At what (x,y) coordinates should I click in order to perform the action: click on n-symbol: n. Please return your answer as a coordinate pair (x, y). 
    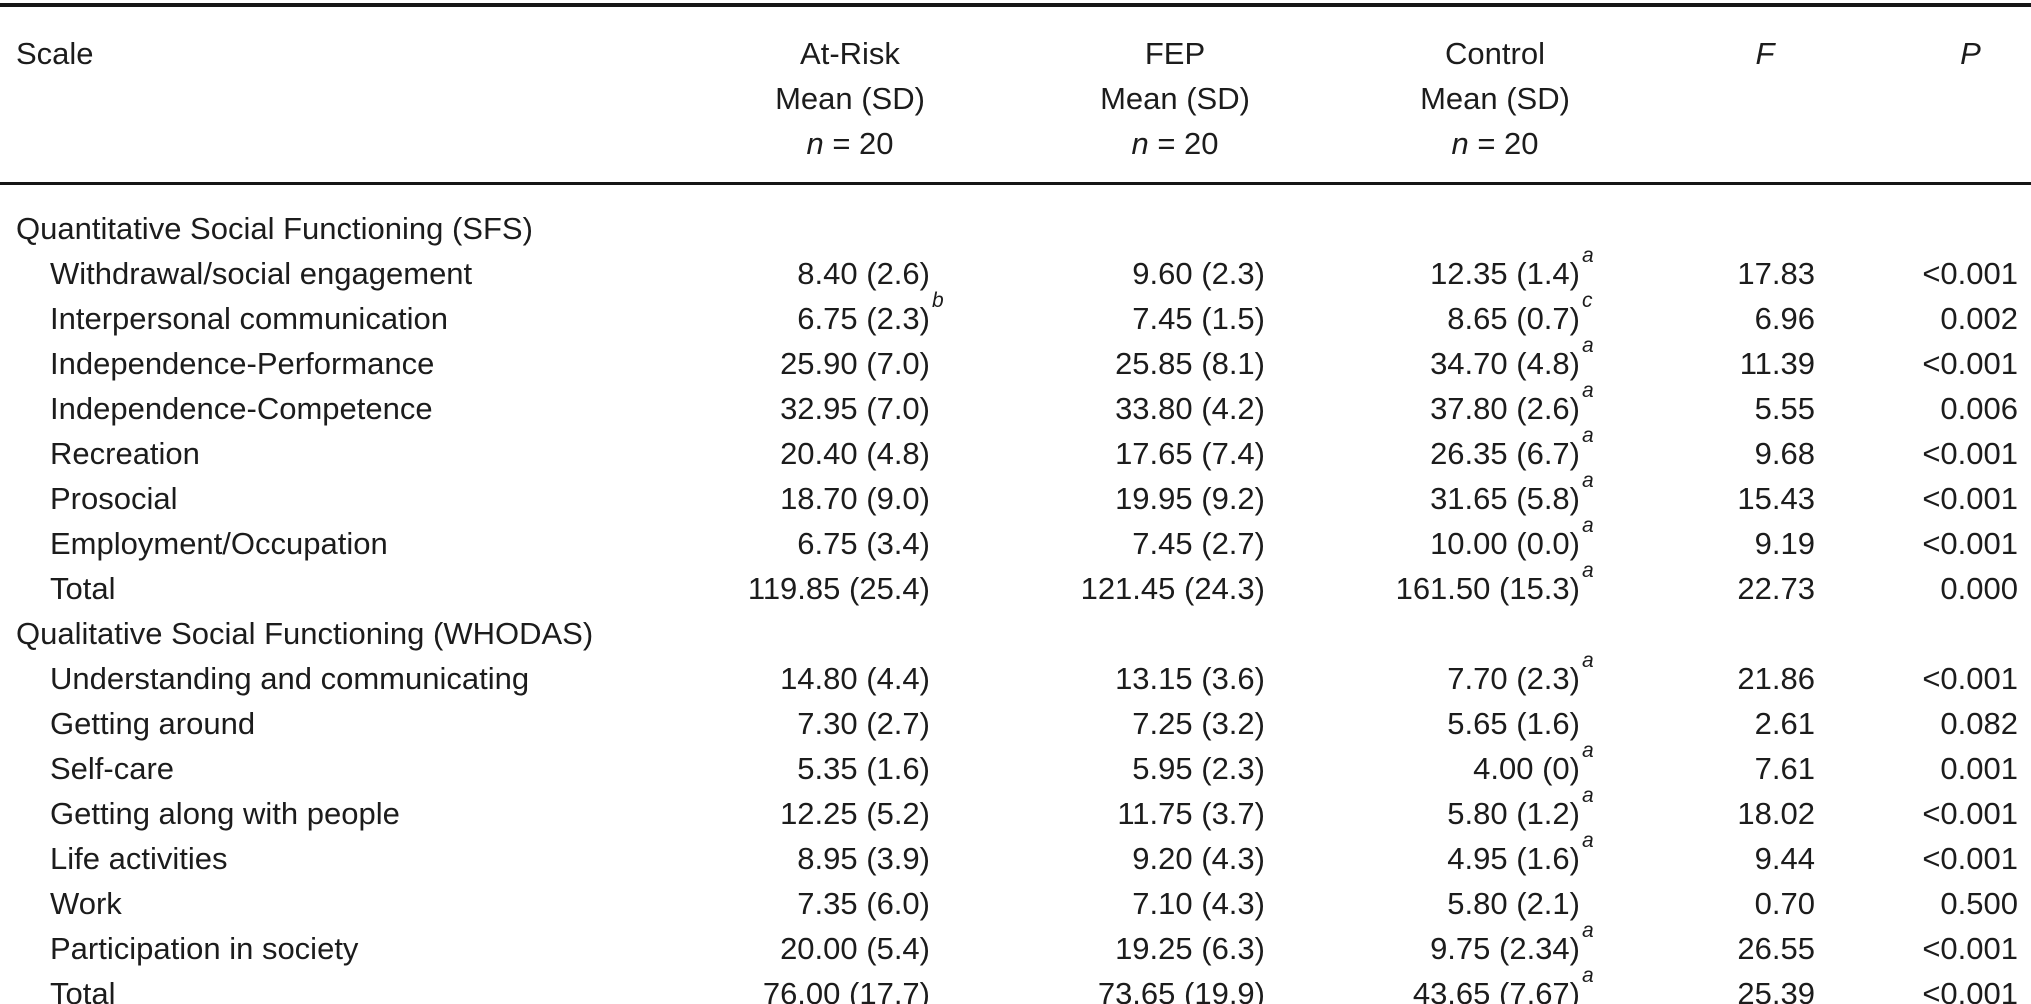
    Looking at the image, I should click on (1140, 143).